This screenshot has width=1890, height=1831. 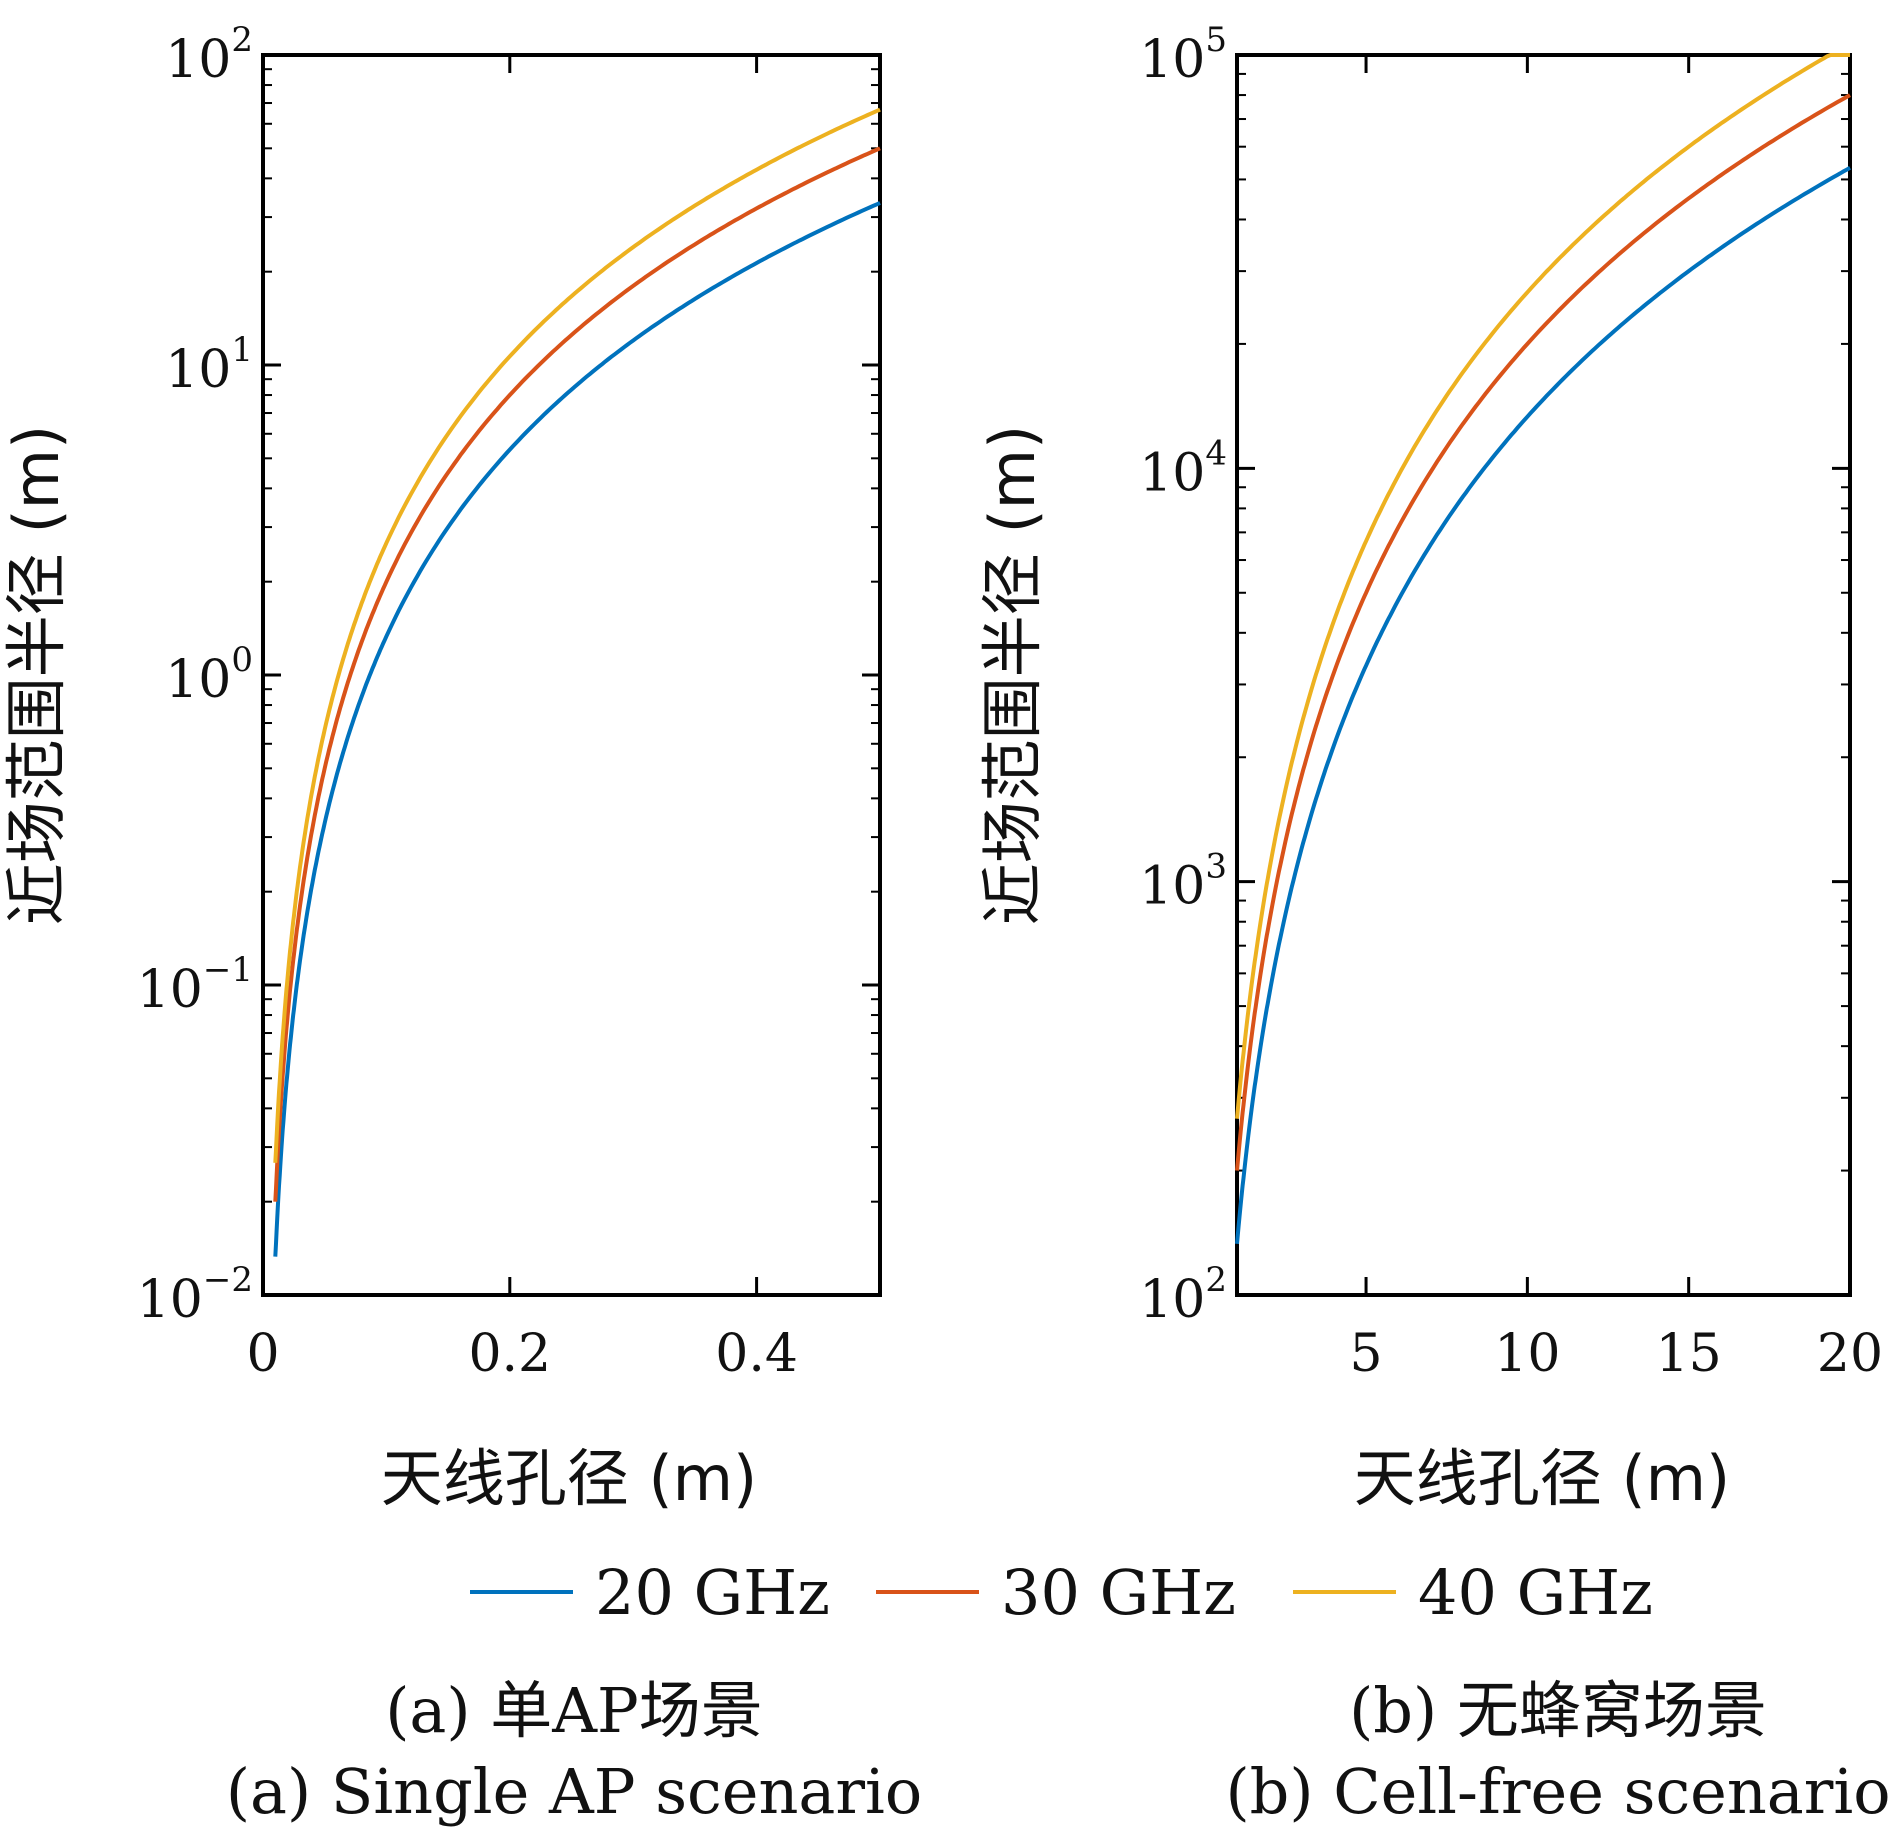 I want to click on caption-b-chinese: (b) 无蜂窝场景, so click(x=1558, y=1710).